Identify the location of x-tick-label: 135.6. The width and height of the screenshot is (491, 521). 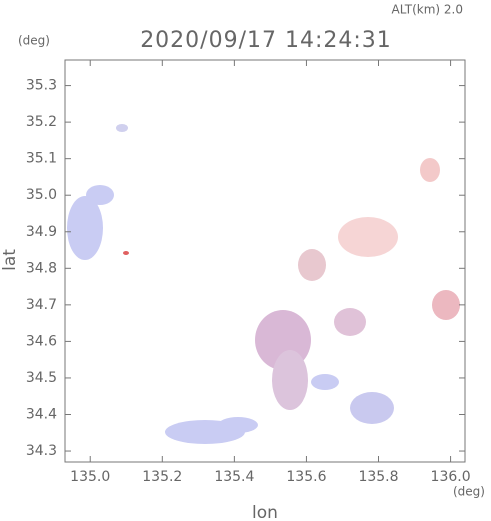
(306, 477).